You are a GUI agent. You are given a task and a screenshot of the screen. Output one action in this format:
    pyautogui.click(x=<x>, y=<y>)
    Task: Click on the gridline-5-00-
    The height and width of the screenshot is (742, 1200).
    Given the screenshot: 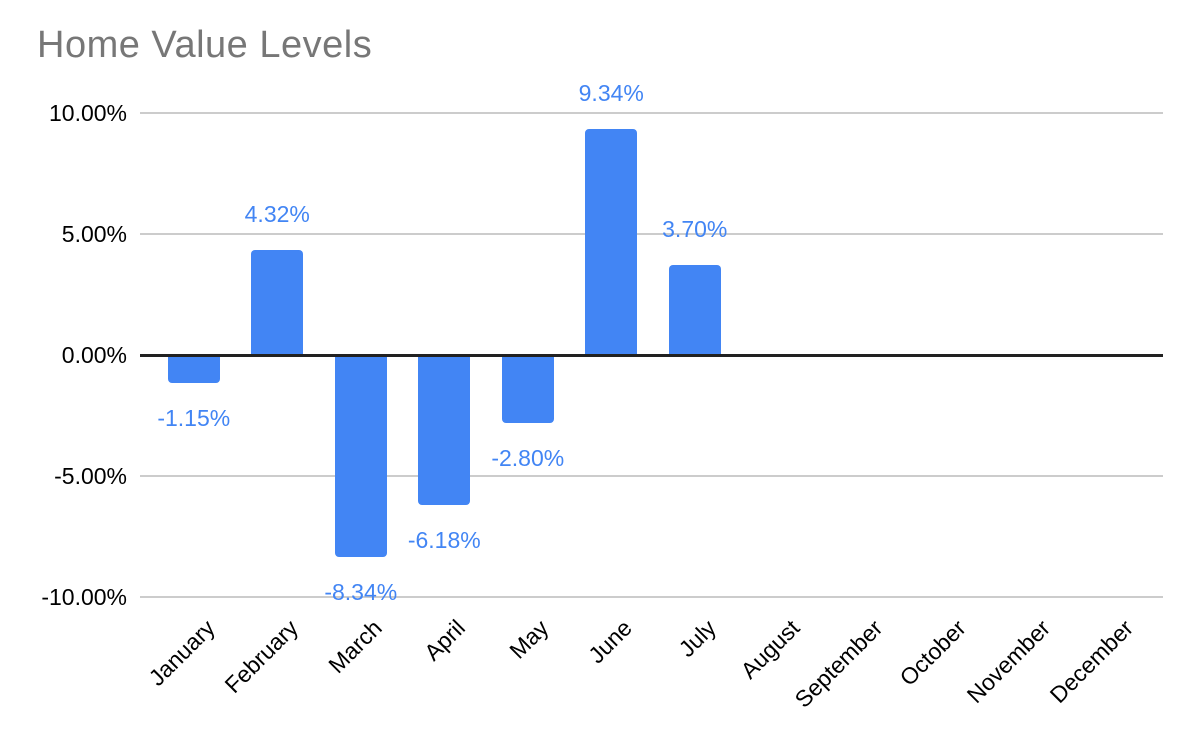 What is the action you would take?
    pyautogui.click(x=651, y=234)
    